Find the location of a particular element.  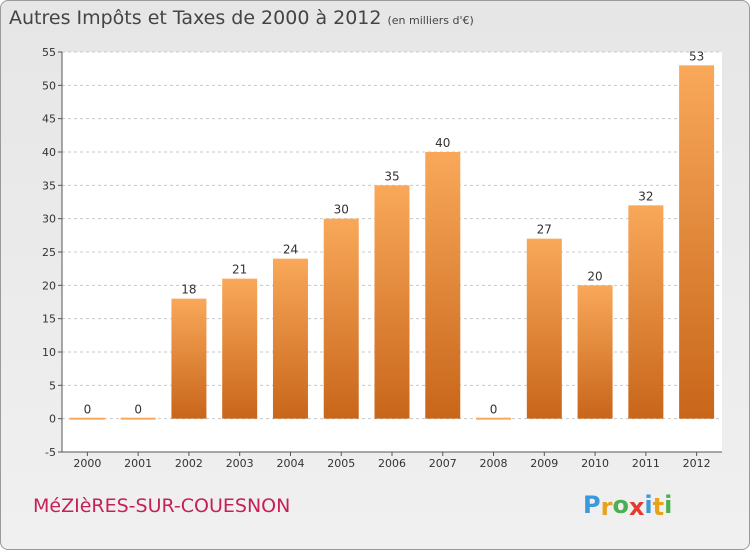

bar-2009 is located at coordinates (544, 328).